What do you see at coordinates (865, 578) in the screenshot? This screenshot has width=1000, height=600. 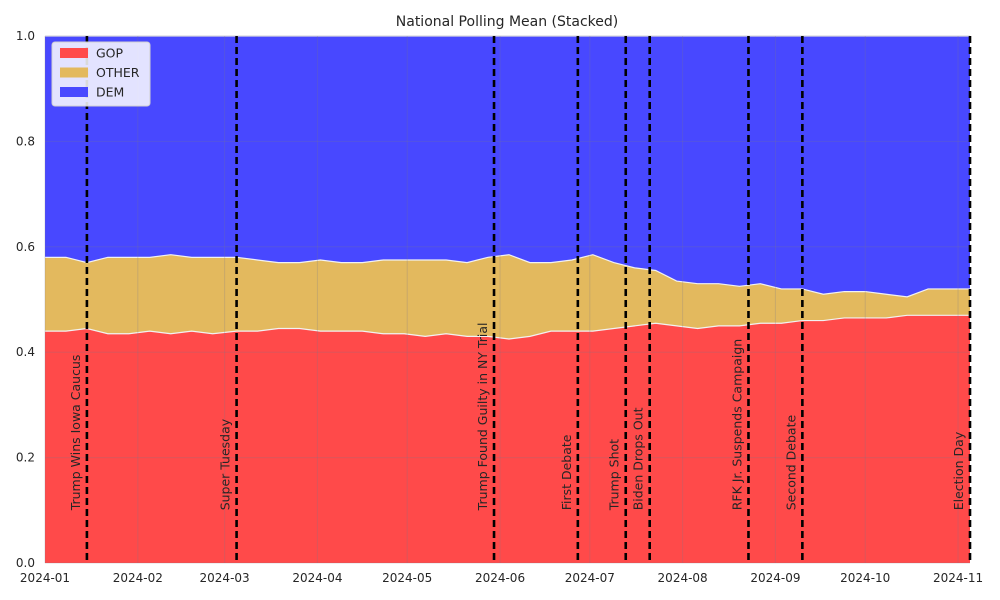 I see `x-tick-label: 2024-10` at bounding box center [865, 578].